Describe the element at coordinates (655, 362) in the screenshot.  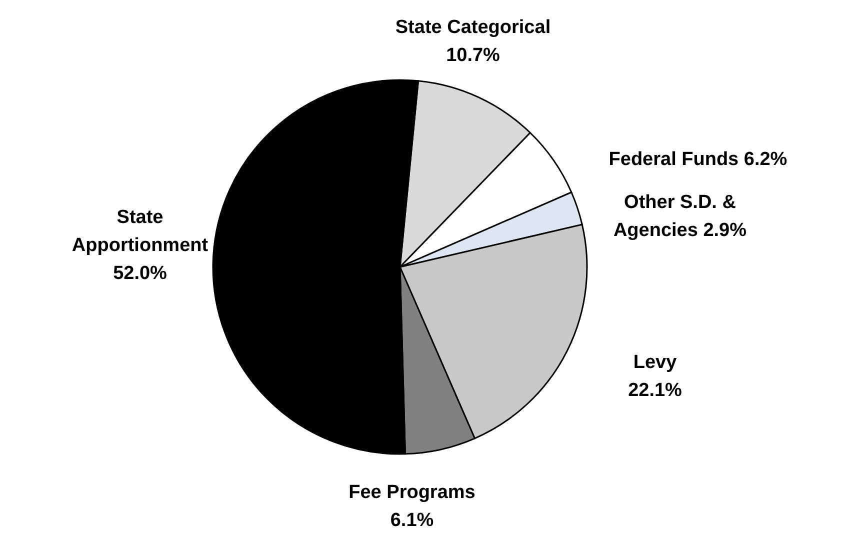
I see `slice-label: Levy` at that location.